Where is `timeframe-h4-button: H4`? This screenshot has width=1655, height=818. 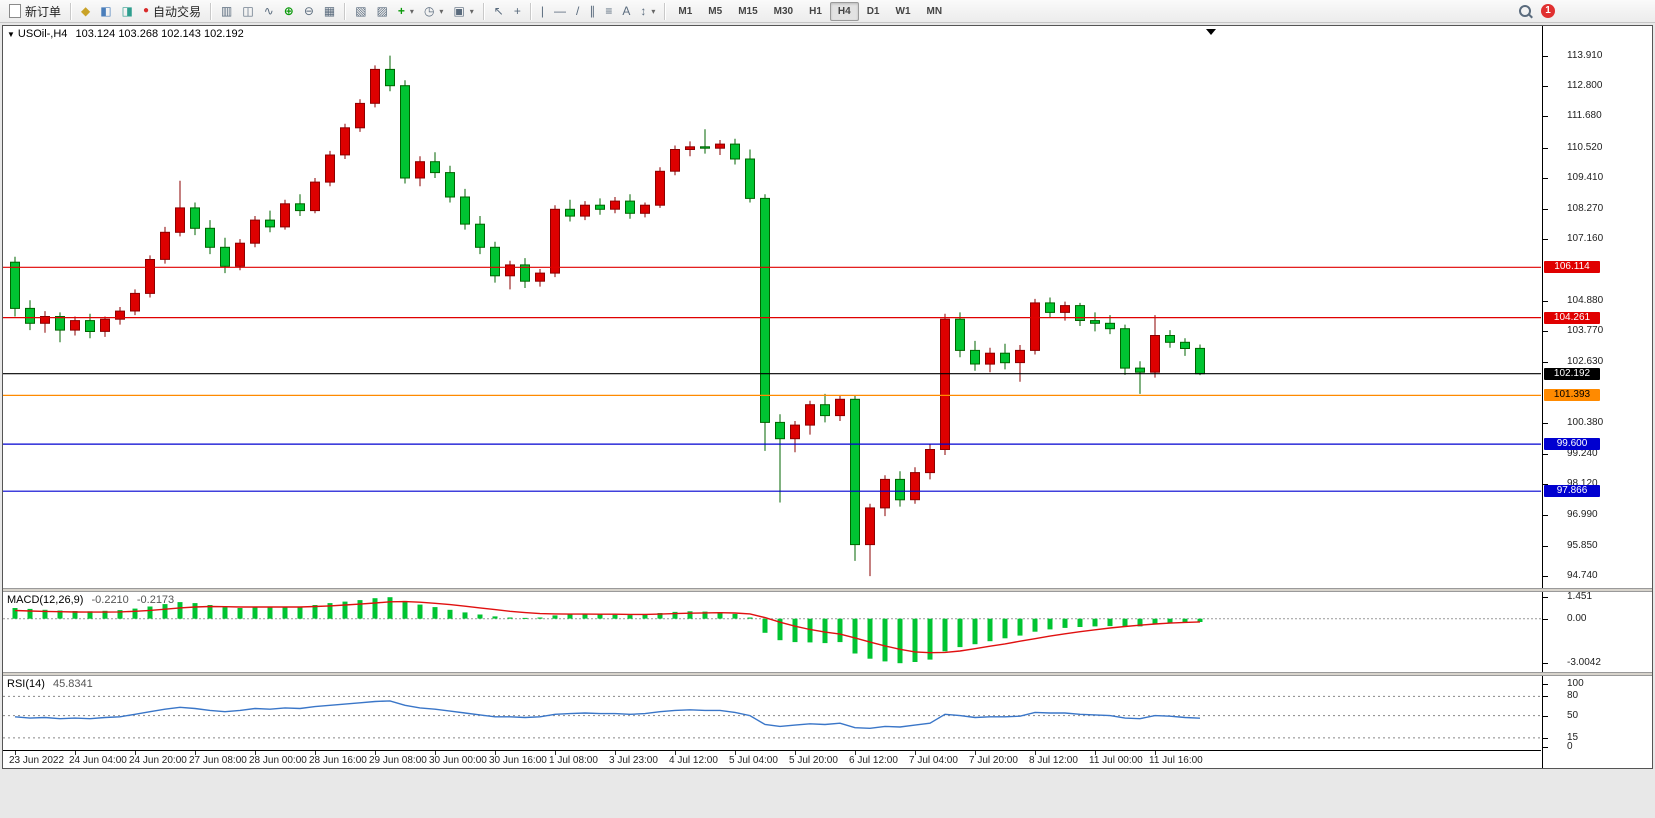
timeframe-h4-button: H4 is located at coordinates (844, 11).